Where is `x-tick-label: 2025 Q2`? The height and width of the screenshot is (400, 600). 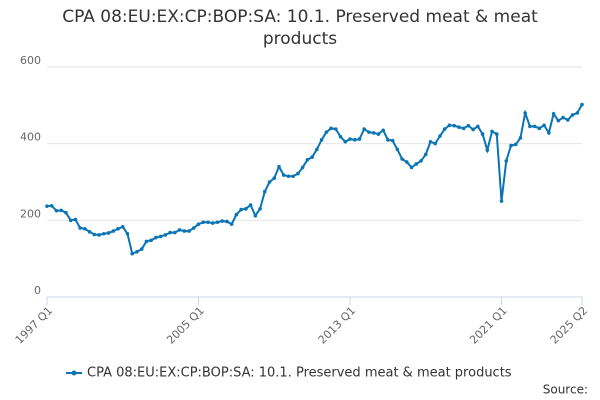
x-tick-label: 2025 Q2 is located at coordinates (569, 325).